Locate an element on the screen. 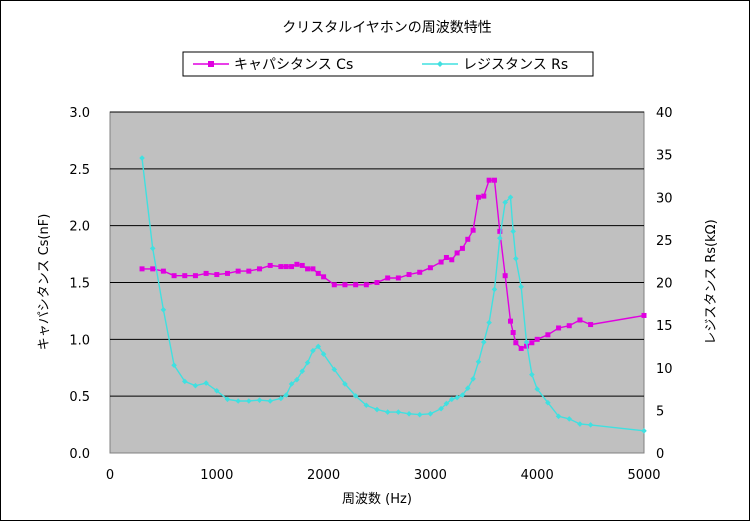 The image size is (750, 522). legend-label-rs: レジスタンス Rs is located at coordinates (515, 65).